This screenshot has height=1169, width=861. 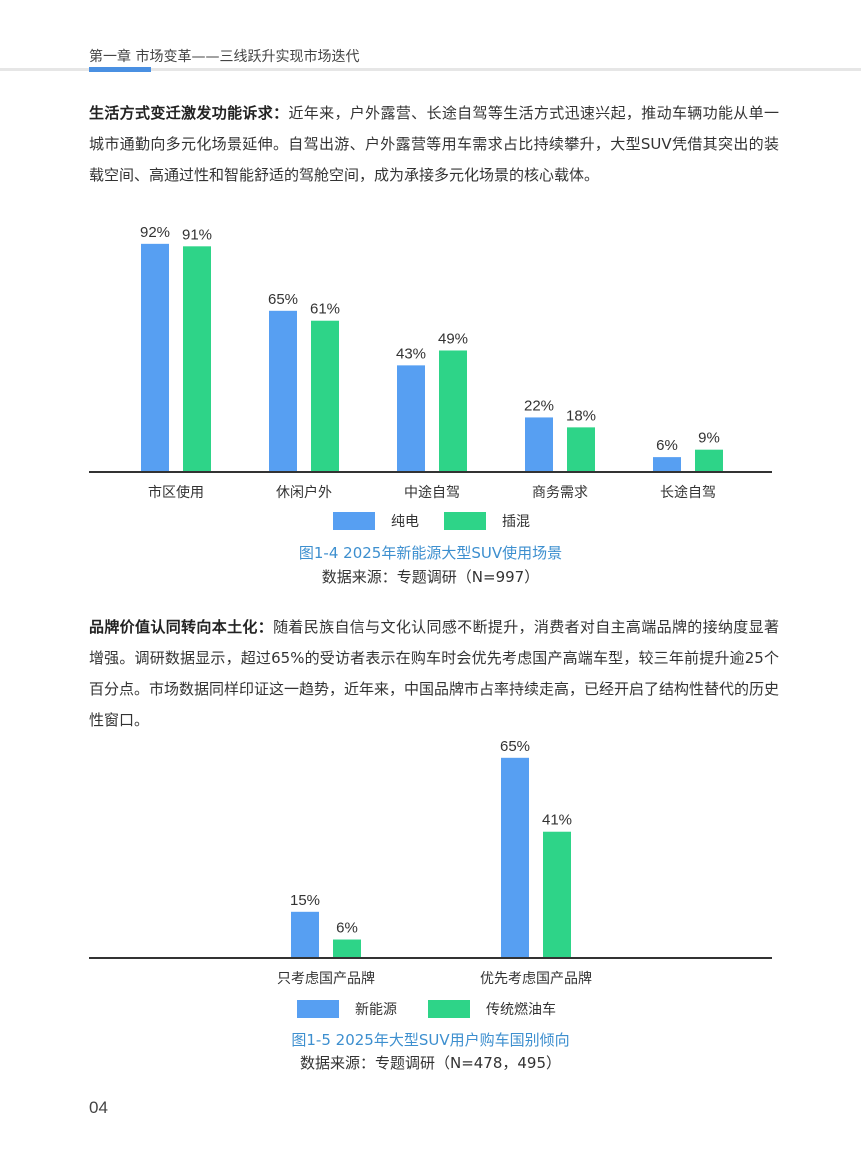 I want to click on page-header: 第一章 市场变革——三线跃升实现市场迭代, so click(x=430, y=40).